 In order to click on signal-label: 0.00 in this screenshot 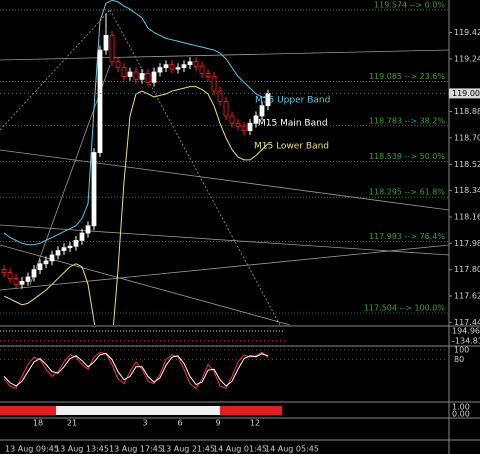, I will do `click(461, 414)`.